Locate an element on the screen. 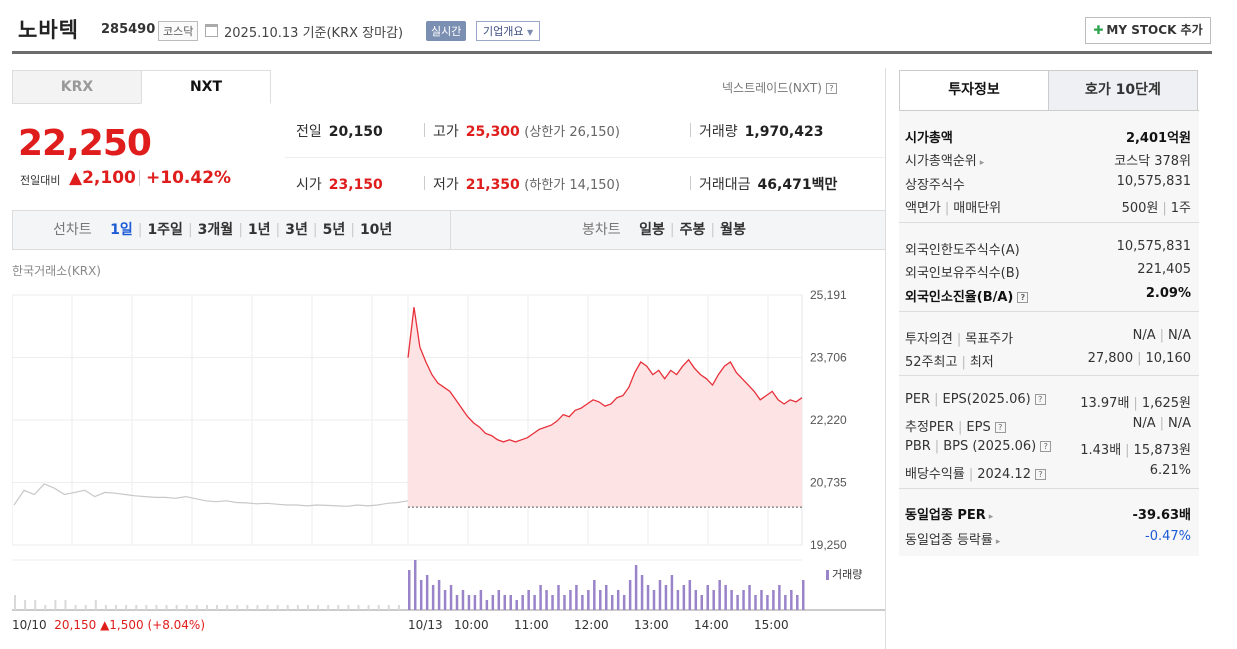 Image resolution: width=1237 pixels, height=649 pixels. change-label: 전일대비 is located at coordinates (40, 180).